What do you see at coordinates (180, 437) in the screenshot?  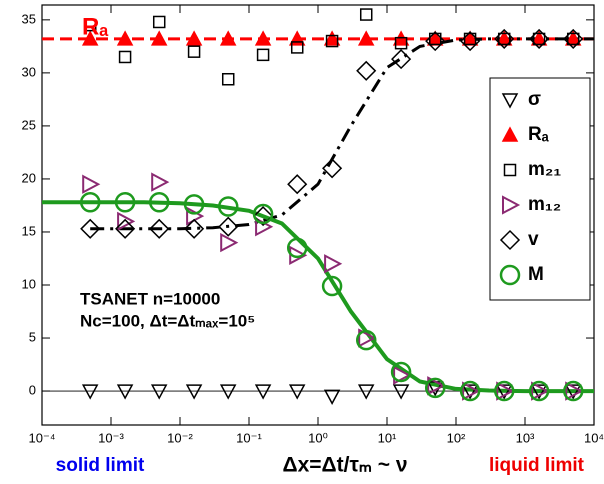 I see `x-tick-label: 10⁻²` at bounding box center [180, 437].